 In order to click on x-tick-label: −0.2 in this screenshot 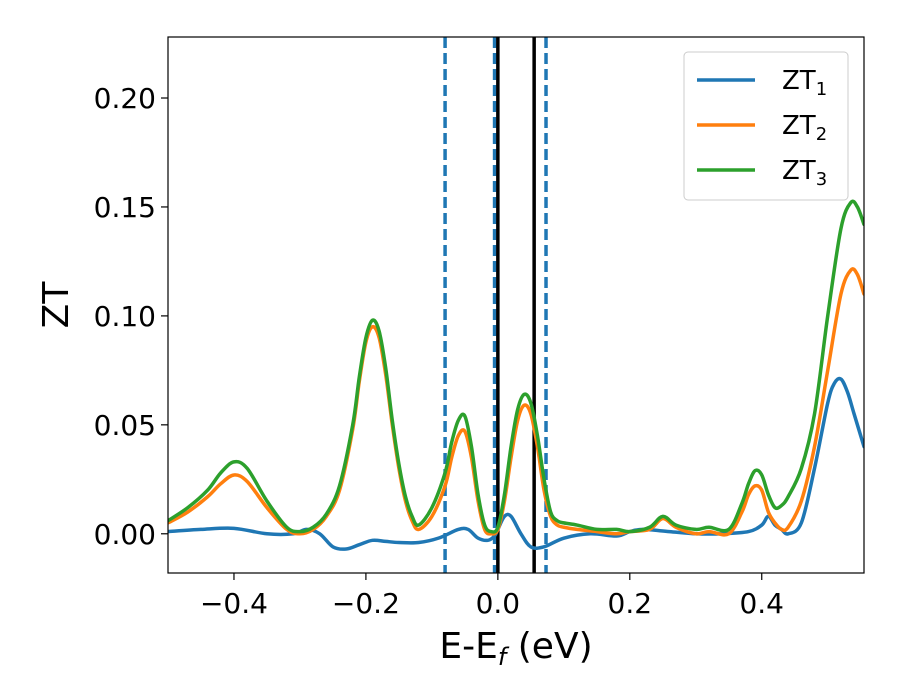, I will do `click(366, 603)`.